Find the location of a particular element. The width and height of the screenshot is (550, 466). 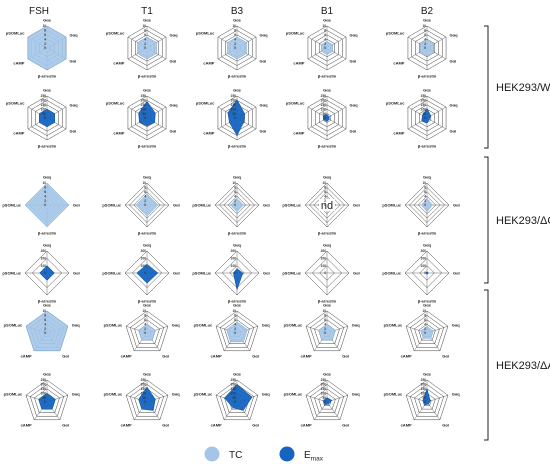

spoke is located at coordinates (333, 410).